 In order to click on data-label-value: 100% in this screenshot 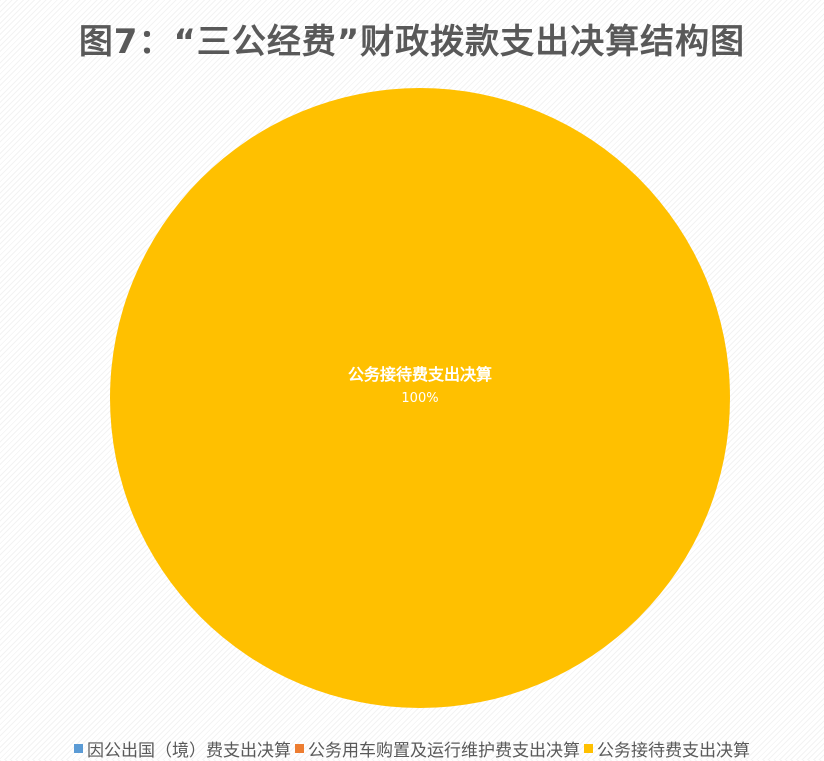, I will do `click(419, 398)`.